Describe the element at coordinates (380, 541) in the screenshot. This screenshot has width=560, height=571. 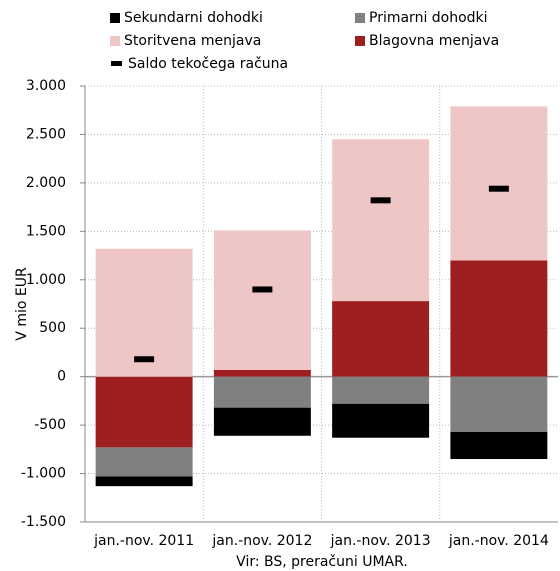
I see `x-tick-label: jan.-nov. 2013` at that location.